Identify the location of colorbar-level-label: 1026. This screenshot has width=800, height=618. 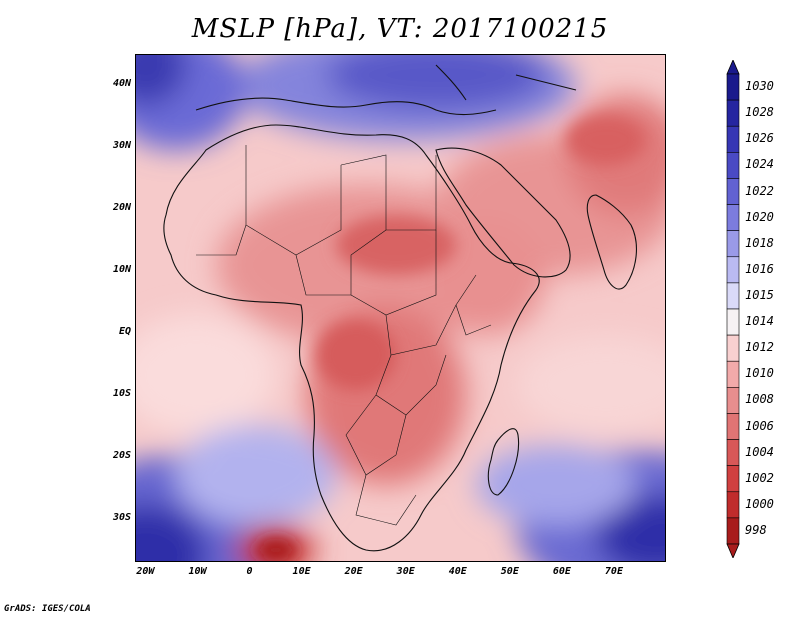
(759, 138).